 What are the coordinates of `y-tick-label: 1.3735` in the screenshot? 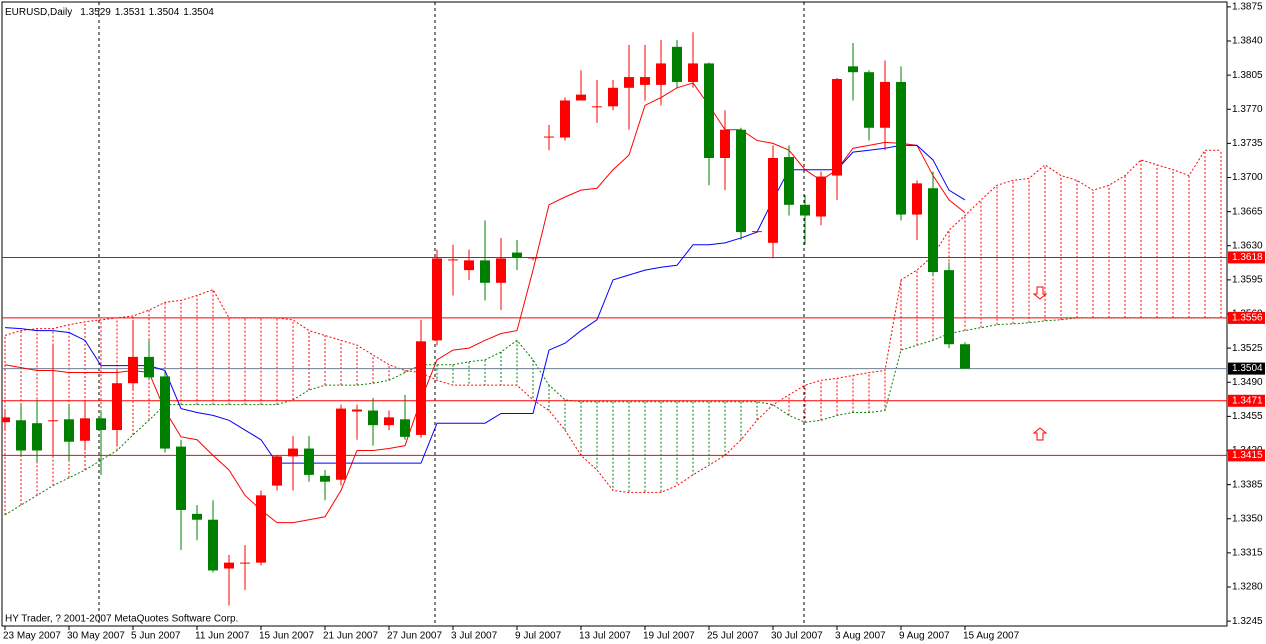 It's located at (1247, 143).